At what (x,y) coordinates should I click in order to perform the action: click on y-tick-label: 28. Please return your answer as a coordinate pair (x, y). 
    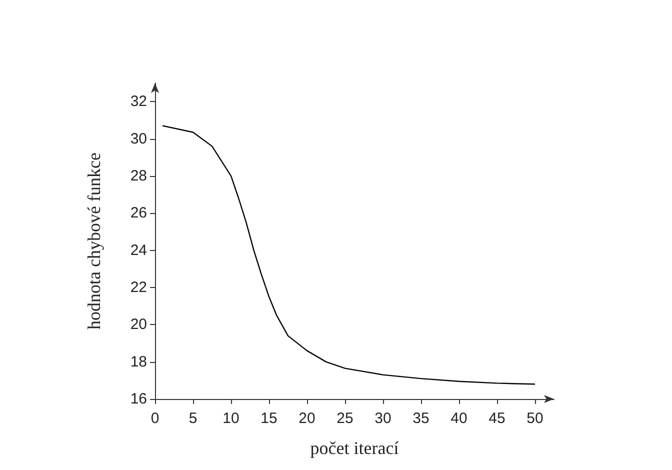
    Looking at the image, I should click on (138, 175).